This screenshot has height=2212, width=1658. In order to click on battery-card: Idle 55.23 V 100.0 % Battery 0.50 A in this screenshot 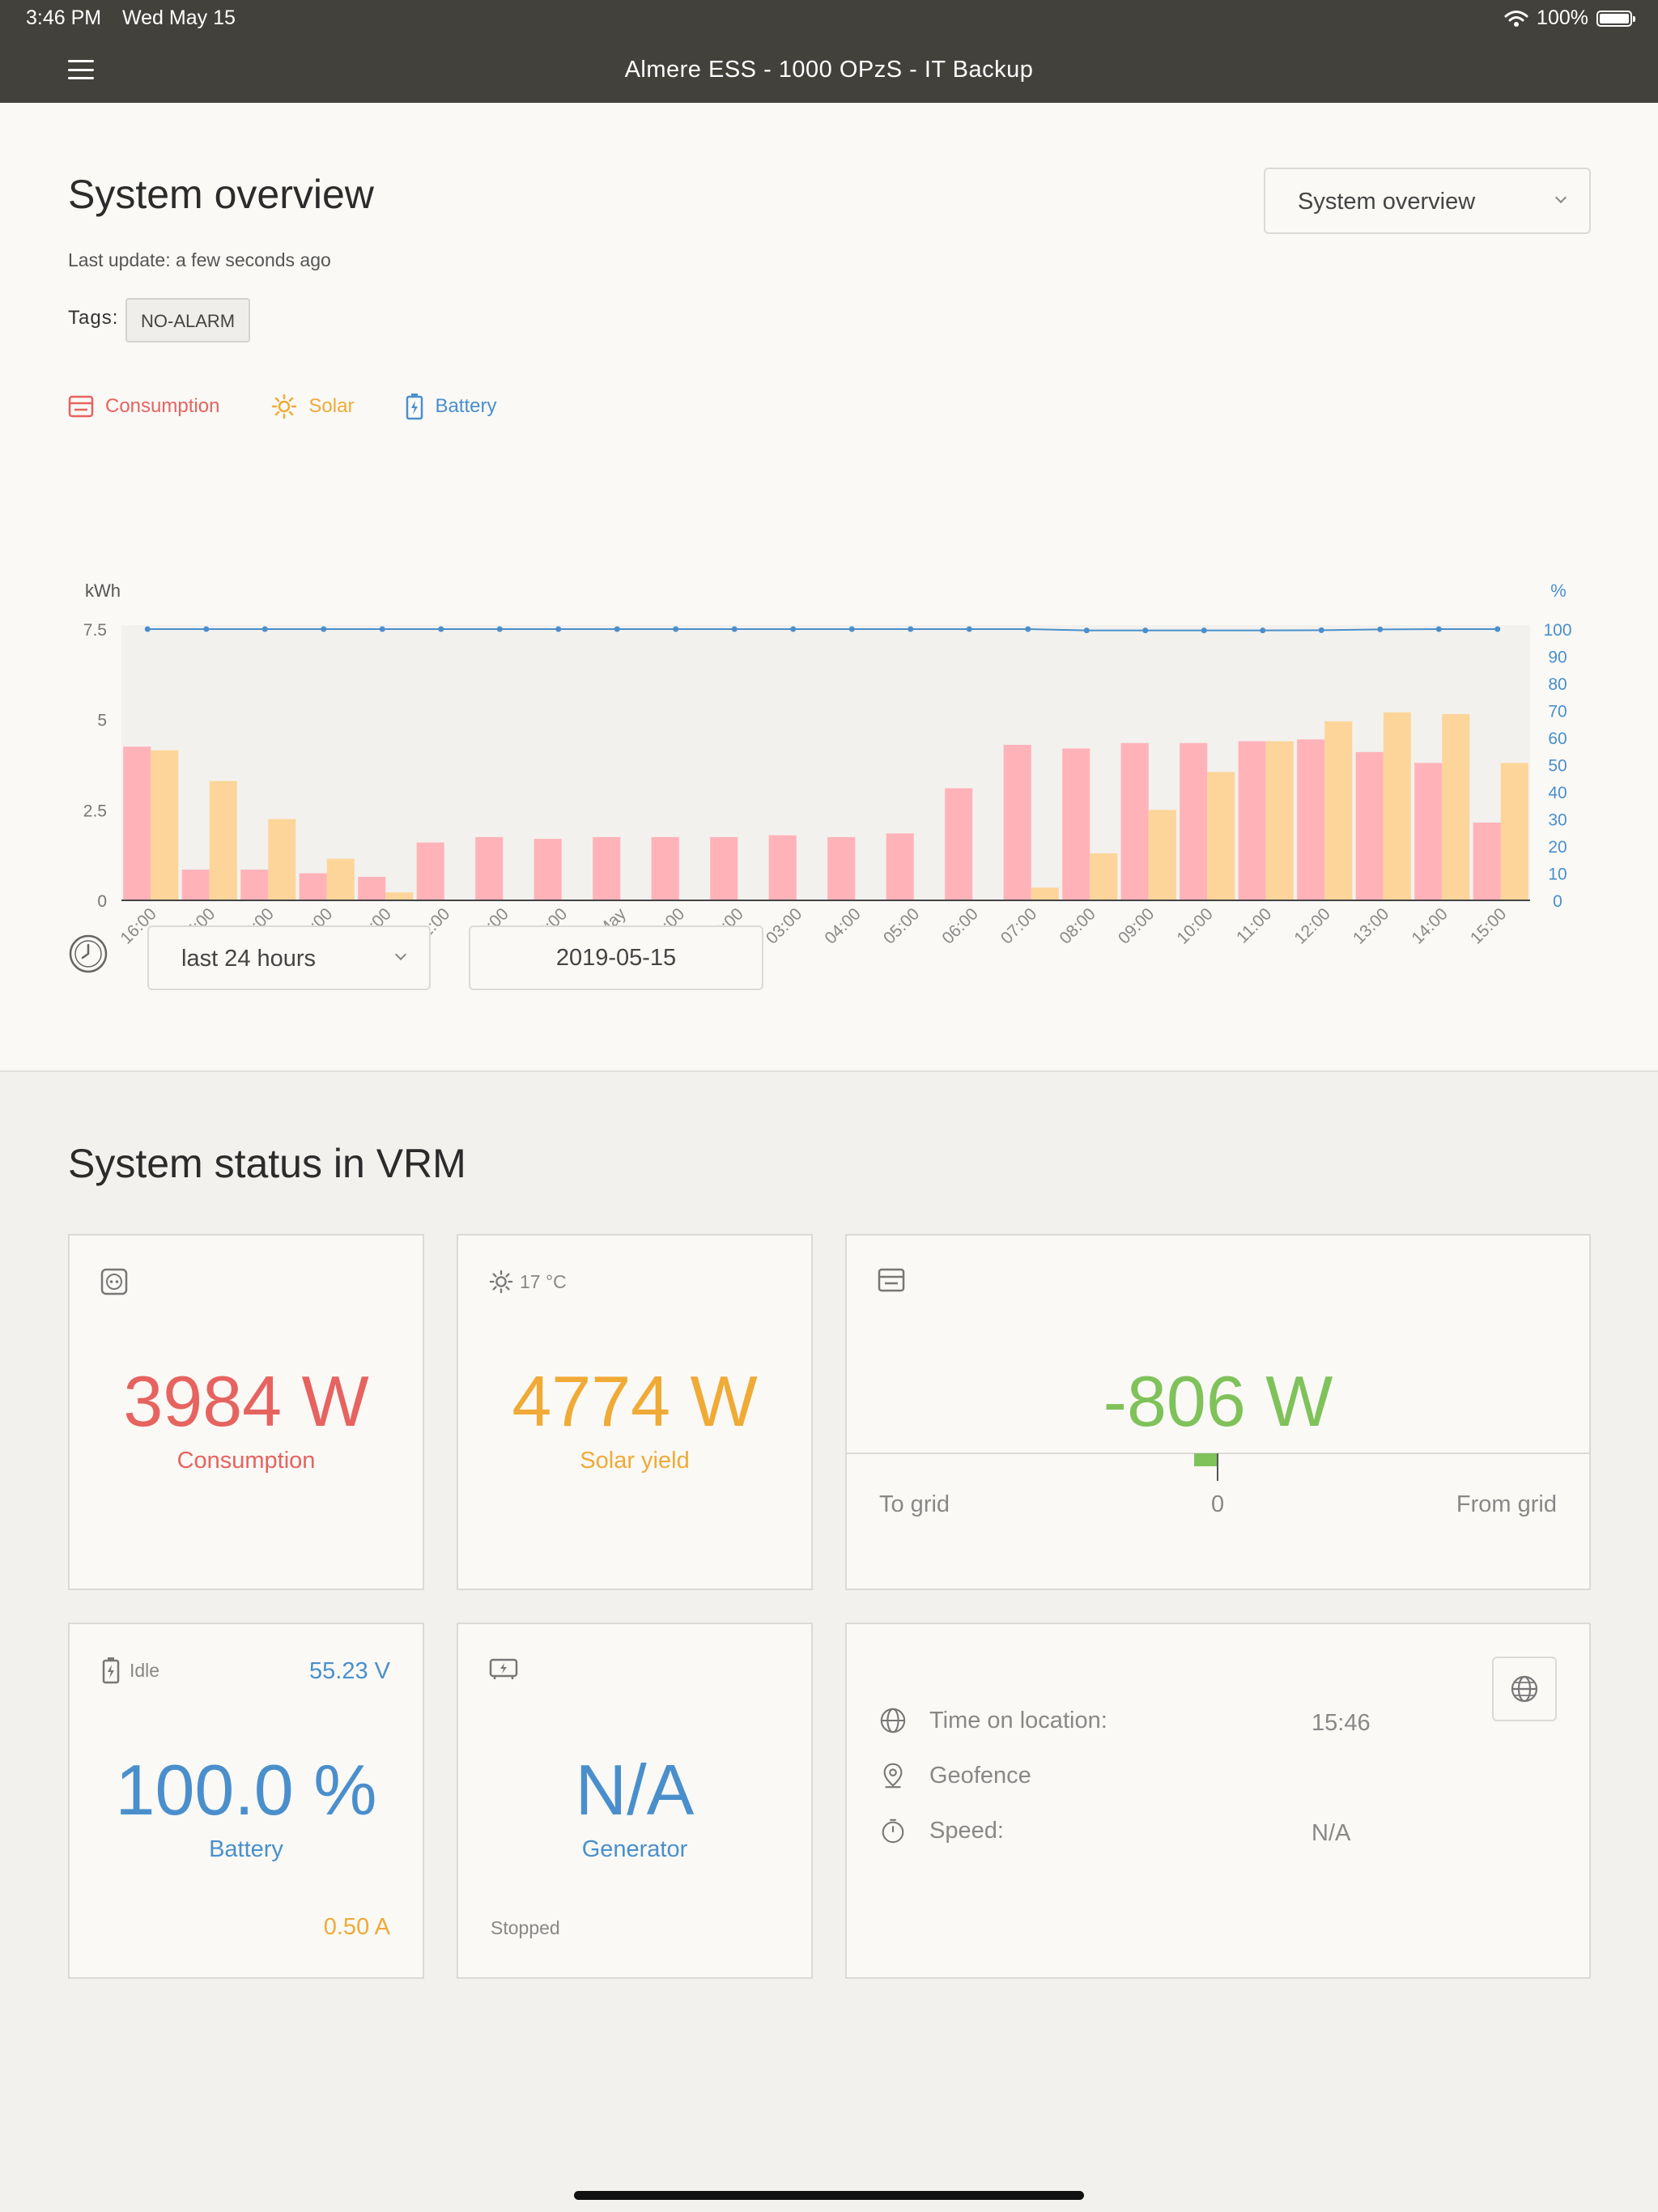, I will do `click(246, 1801)`.